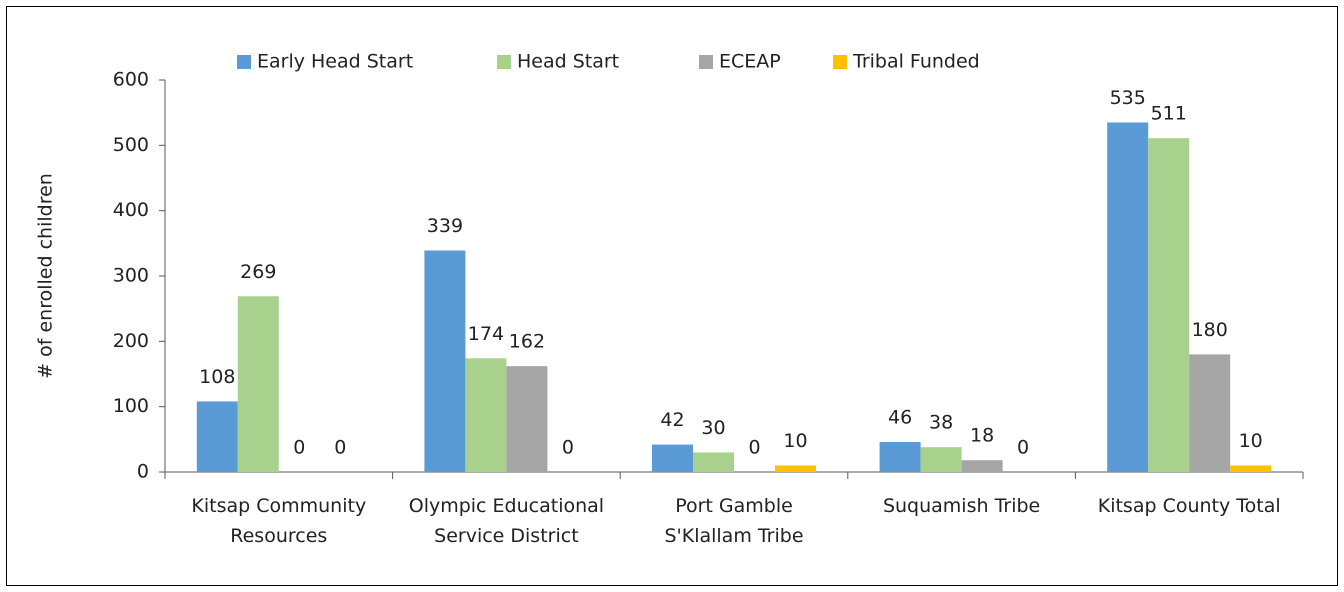  Describe the element at coordinates (733, 521) in the screenshot. I see `x-tick-label: Port Gamble S'Klallam Tribe` at that location.